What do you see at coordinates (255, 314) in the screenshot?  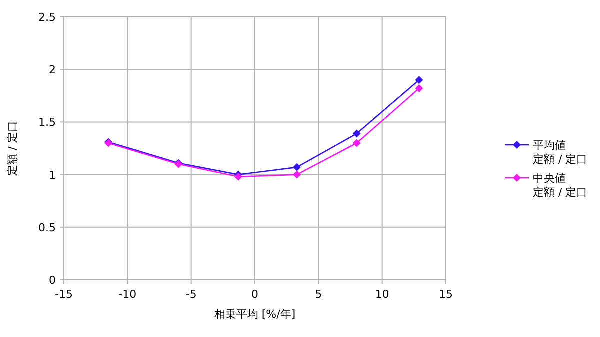 I see `x-axis-title: 相乗平均 [%/年]` at bounding box center [255, 314].